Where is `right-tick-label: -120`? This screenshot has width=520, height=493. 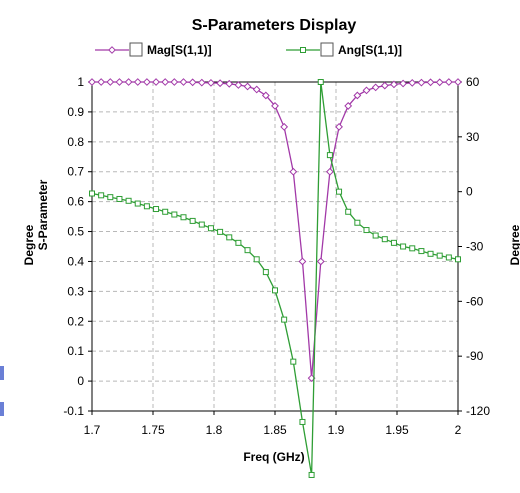 right-tick-label: -120 is located at coordinates (478, 411).